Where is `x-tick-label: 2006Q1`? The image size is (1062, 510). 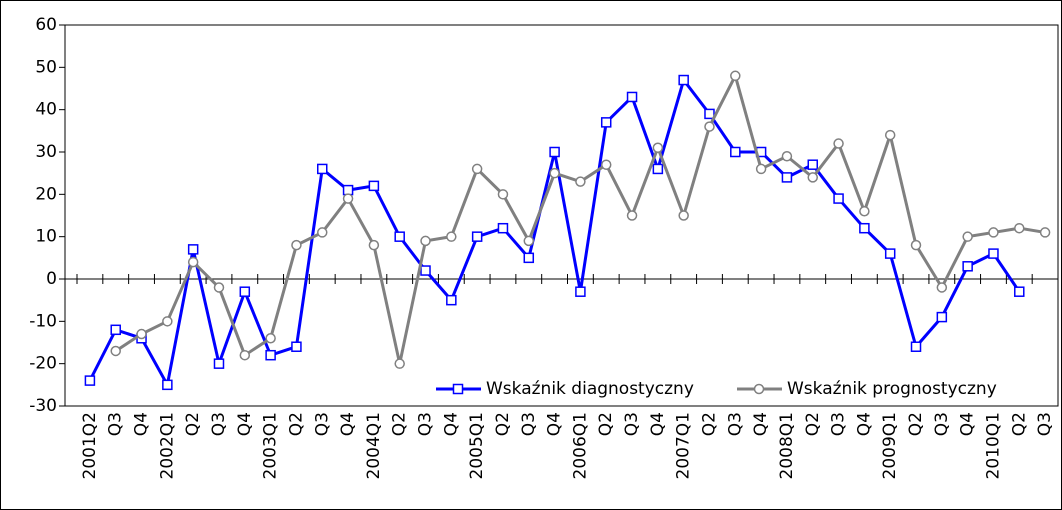
x-tick-label: 2006Q1 is located at coordinates (580, 445).